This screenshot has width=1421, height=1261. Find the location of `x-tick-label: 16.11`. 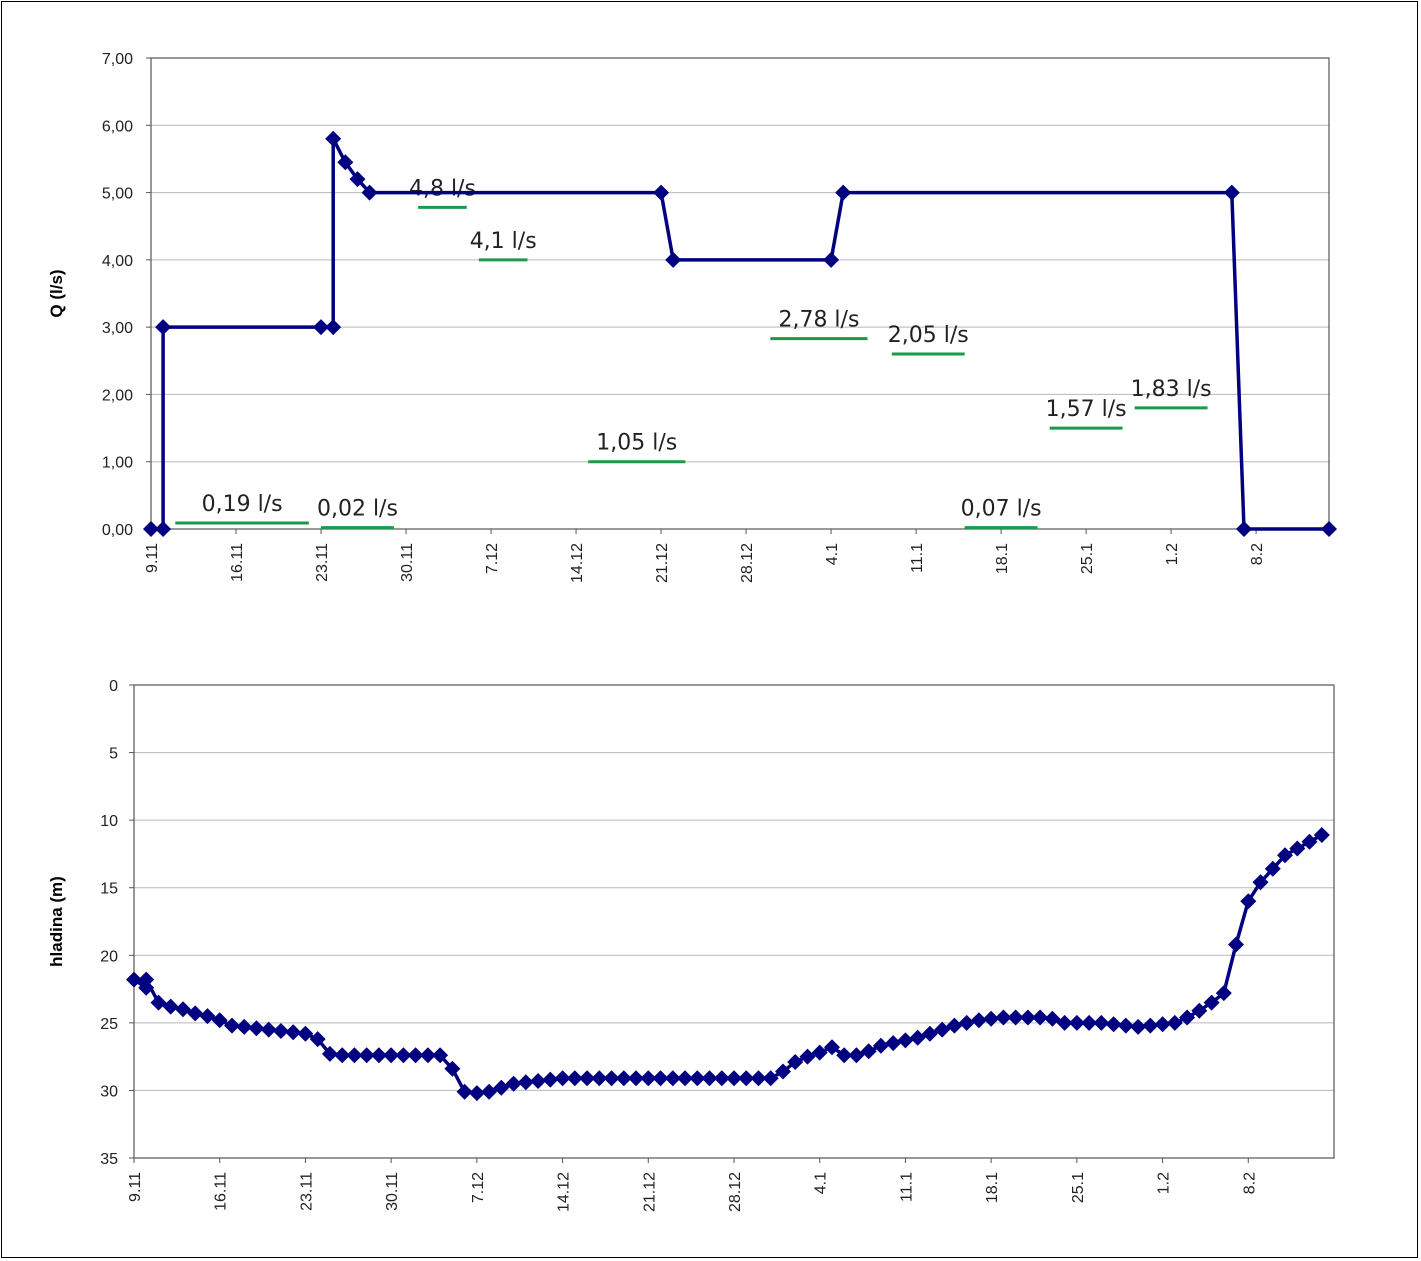

x-tick-label: 16.11 is located at coordinates (221, 1191).